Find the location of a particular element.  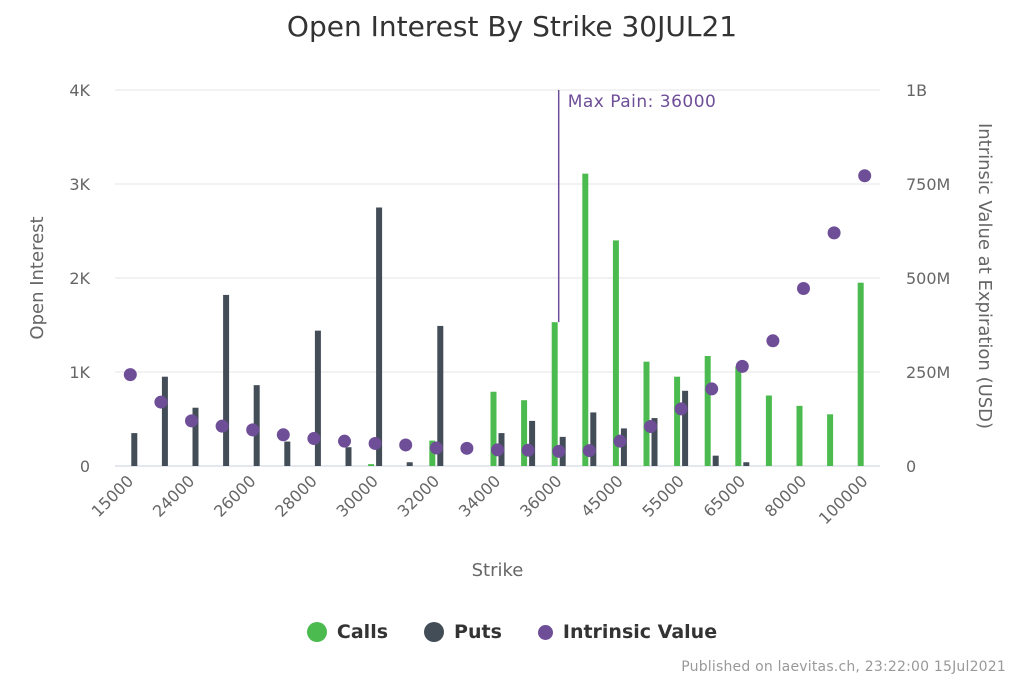

legend-label-calls: Calls is located at coordinates (362, 632).